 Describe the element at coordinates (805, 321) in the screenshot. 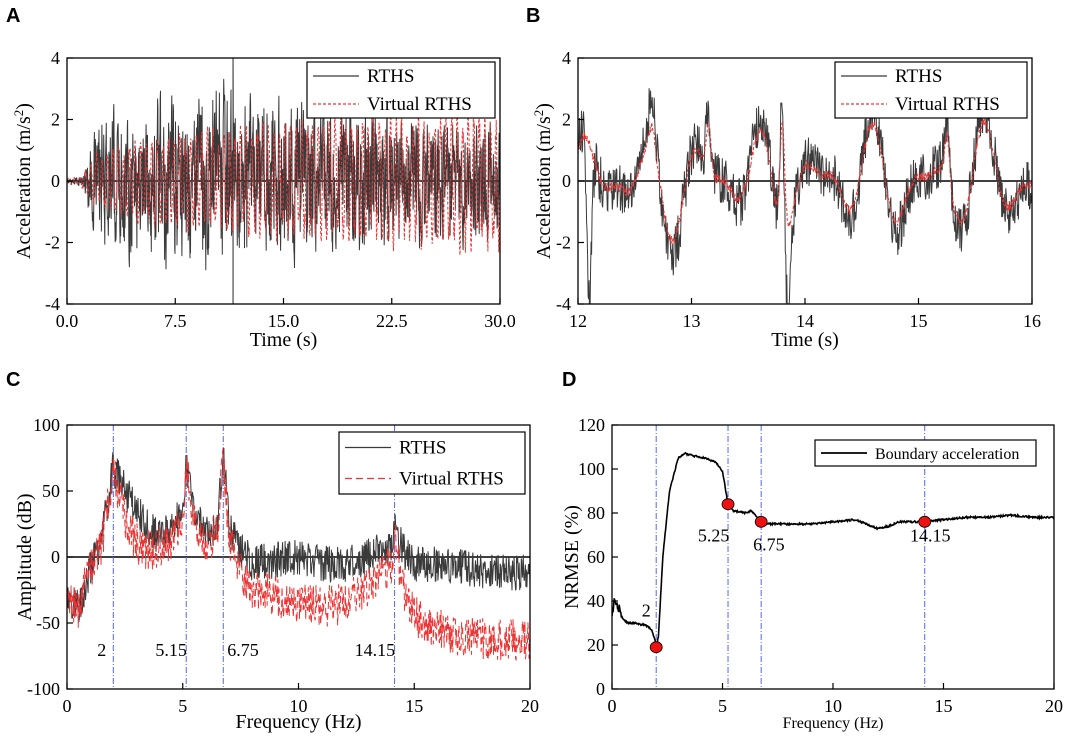

I see `x-tick-label: 14` at that location.